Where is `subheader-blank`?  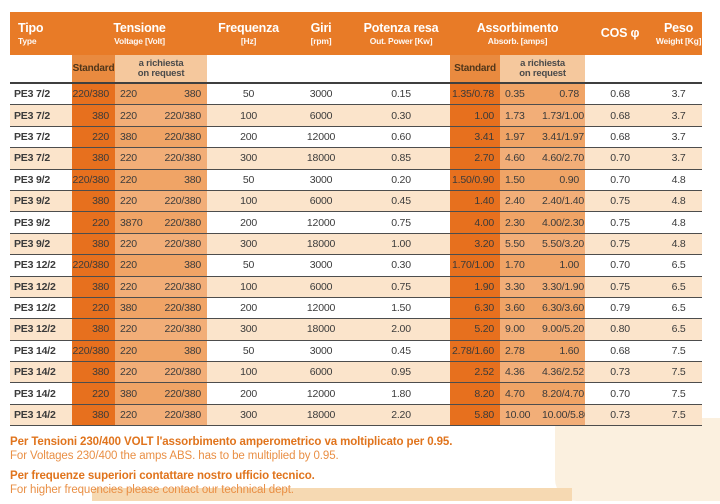
subheader-blank is located at coordinates (329, 69).